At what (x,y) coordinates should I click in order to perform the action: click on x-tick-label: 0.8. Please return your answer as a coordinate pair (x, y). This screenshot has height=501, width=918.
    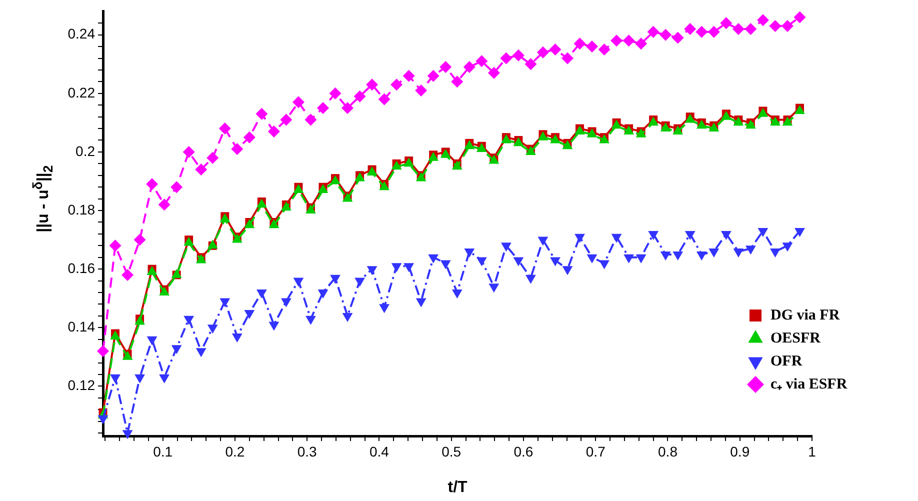
    Looking at the image, I should click on (668, 451).